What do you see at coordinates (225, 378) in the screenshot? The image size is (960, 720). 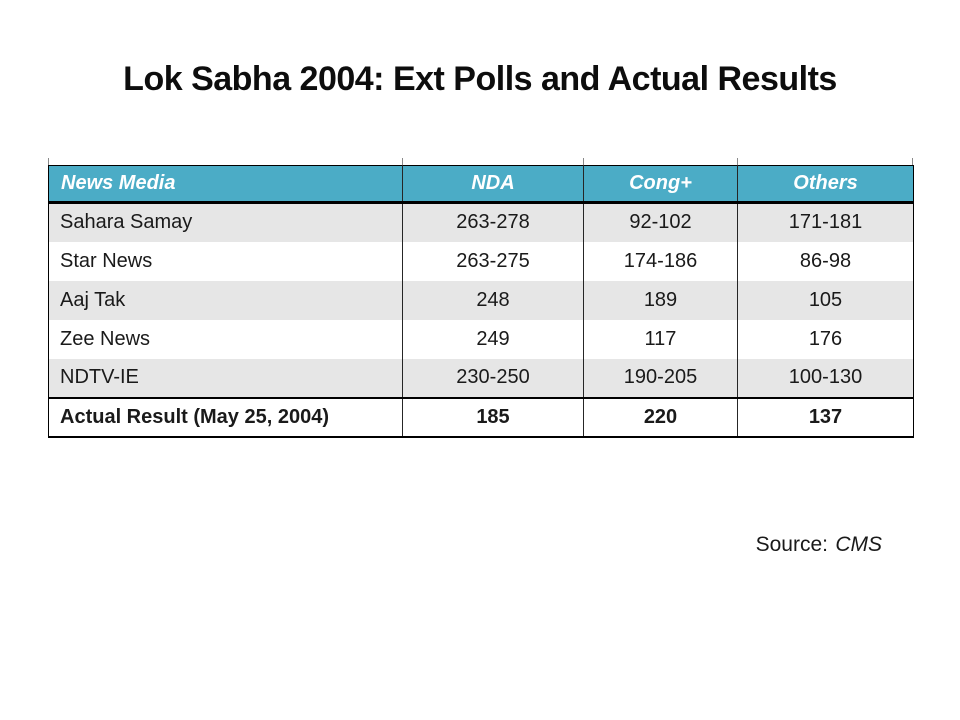 I see `media-cell: NDTV-IE` at bounding box center [225, 378].